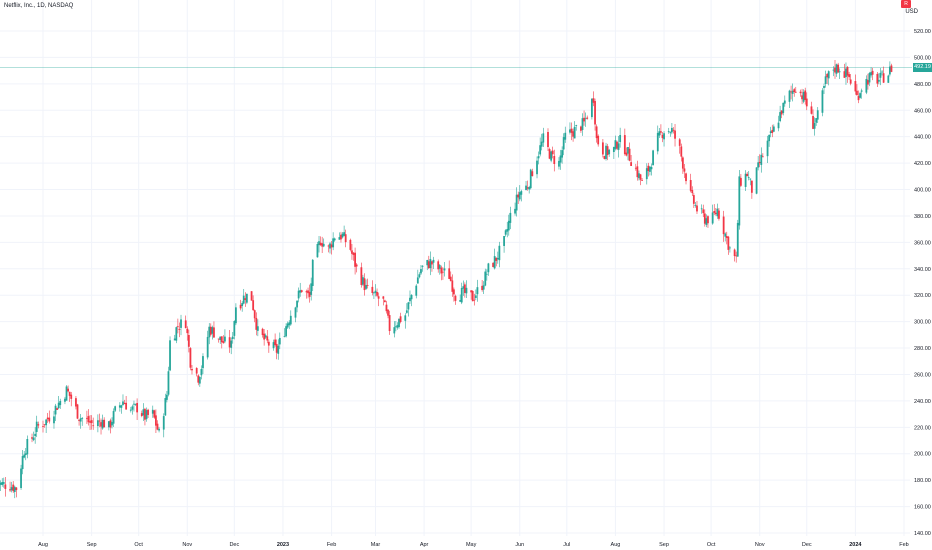 Image resolution: width=932 pixels, height=550 pixels. I want to click on price-tick-label: 520.00, so click(922, 32).